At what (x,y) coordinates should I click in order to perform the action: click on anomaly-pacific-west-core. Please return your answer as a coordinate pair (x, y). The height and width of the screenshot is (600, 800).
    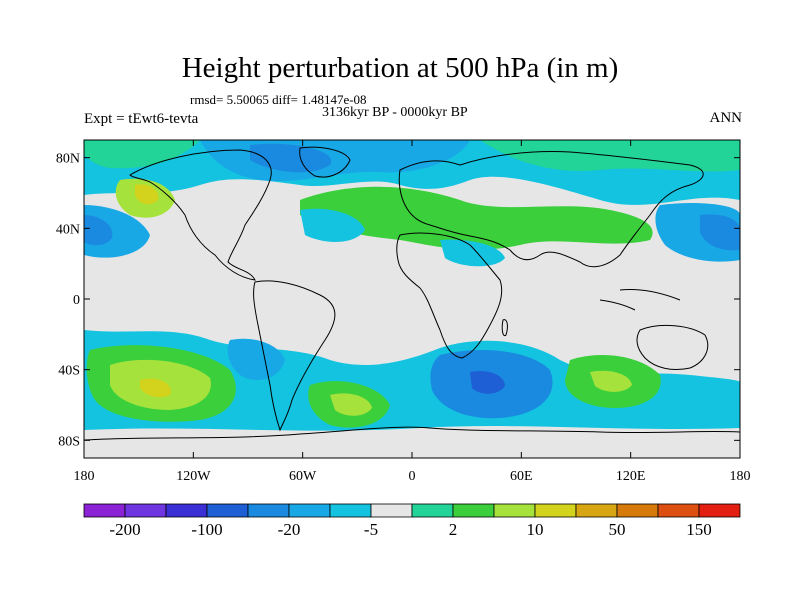
    Looking at the image, I should click on (98, 230).